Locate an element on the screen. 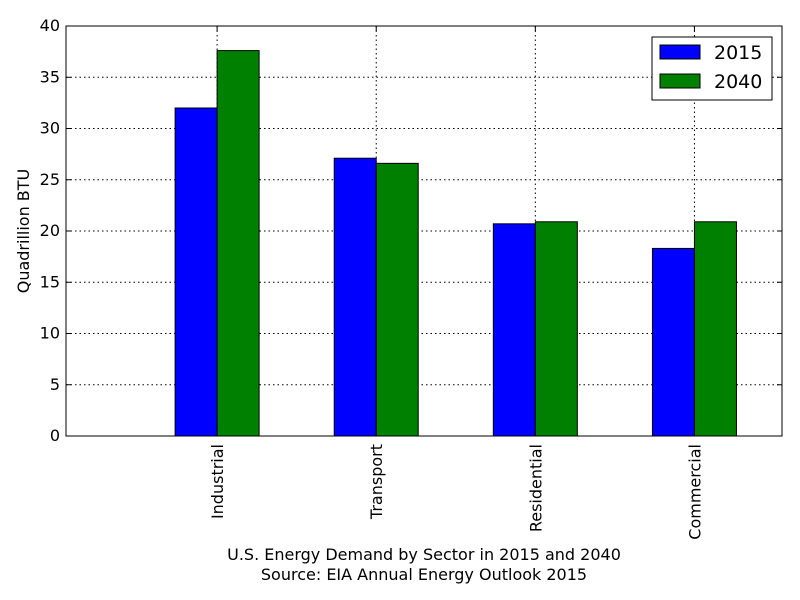  legend: 2015 2040 is located at coordinates (712, 68).